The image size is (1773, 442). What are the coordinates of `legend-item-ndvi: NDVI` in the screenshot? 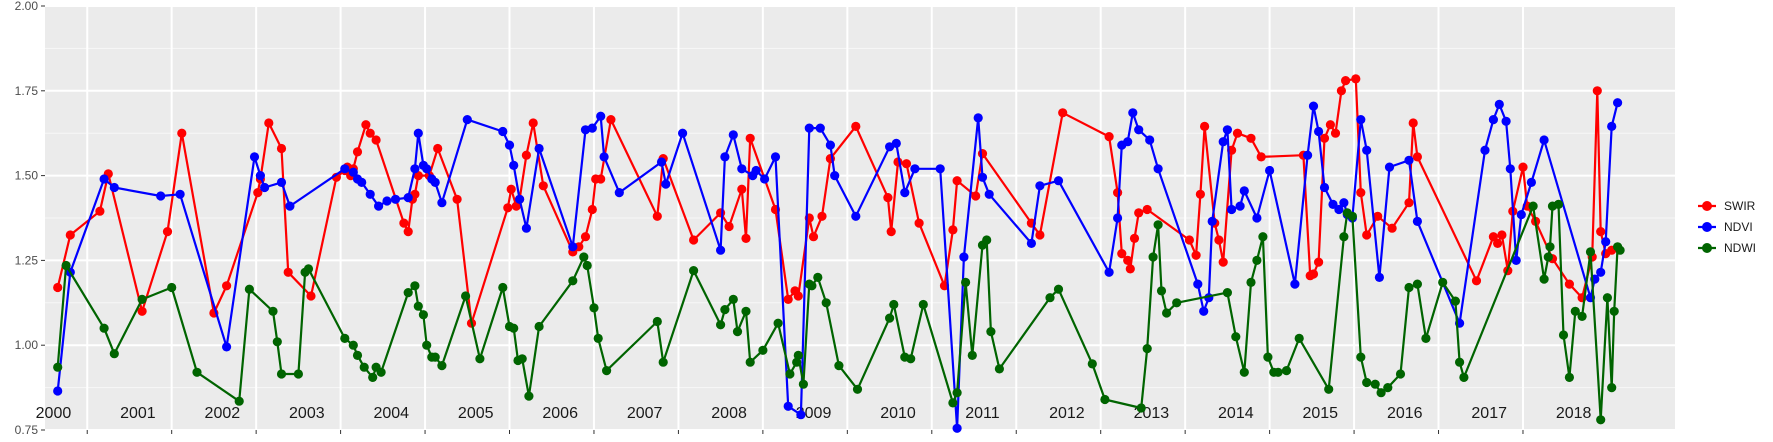 It's located at (1725, 227).